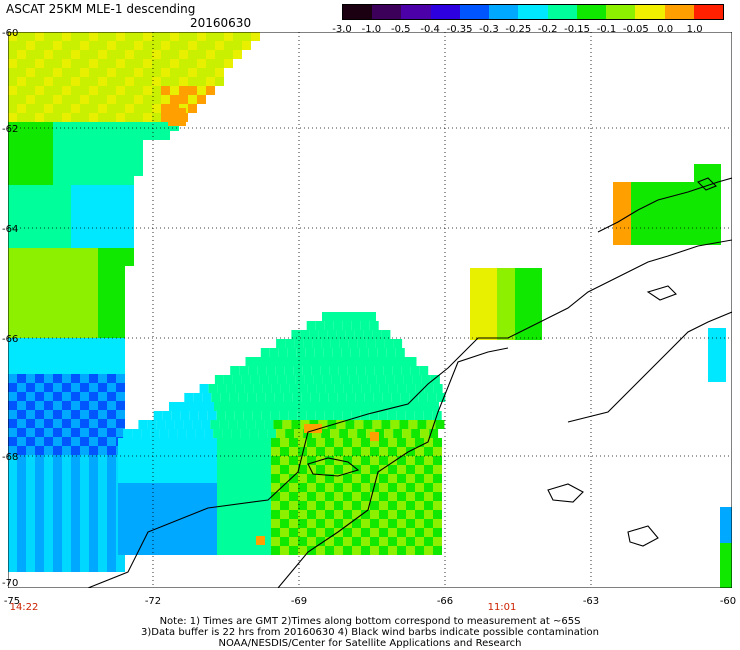 This screenshot has width=740, height=650. Describe the element at coordinates (10, 229) in the screenshot. I see `lat-label-64: -64` at that location.